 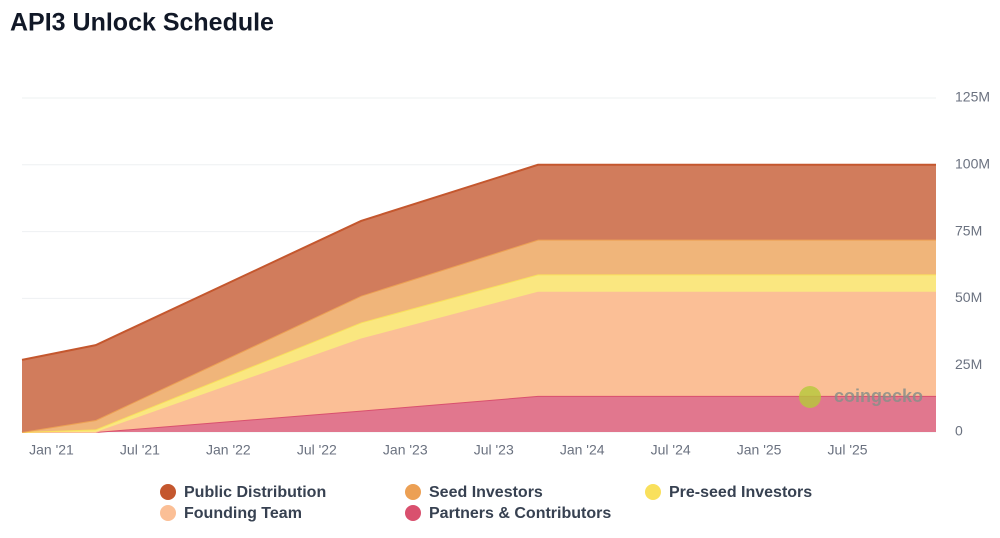 What do you see at coordinates (228, 450) in the screenshot?
I see `x-tick-label: Jan '22` at bounding box center [228, 450].